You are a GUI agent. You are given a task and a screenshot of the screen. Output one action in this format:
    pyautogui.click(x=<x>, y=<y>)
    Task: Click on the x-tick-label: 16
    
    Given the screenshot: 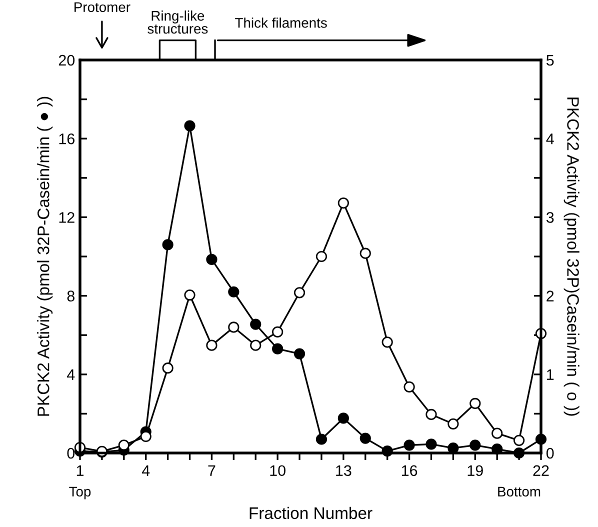 What is the action you would take?
    pyautogui.click(x=410, y=470)
    